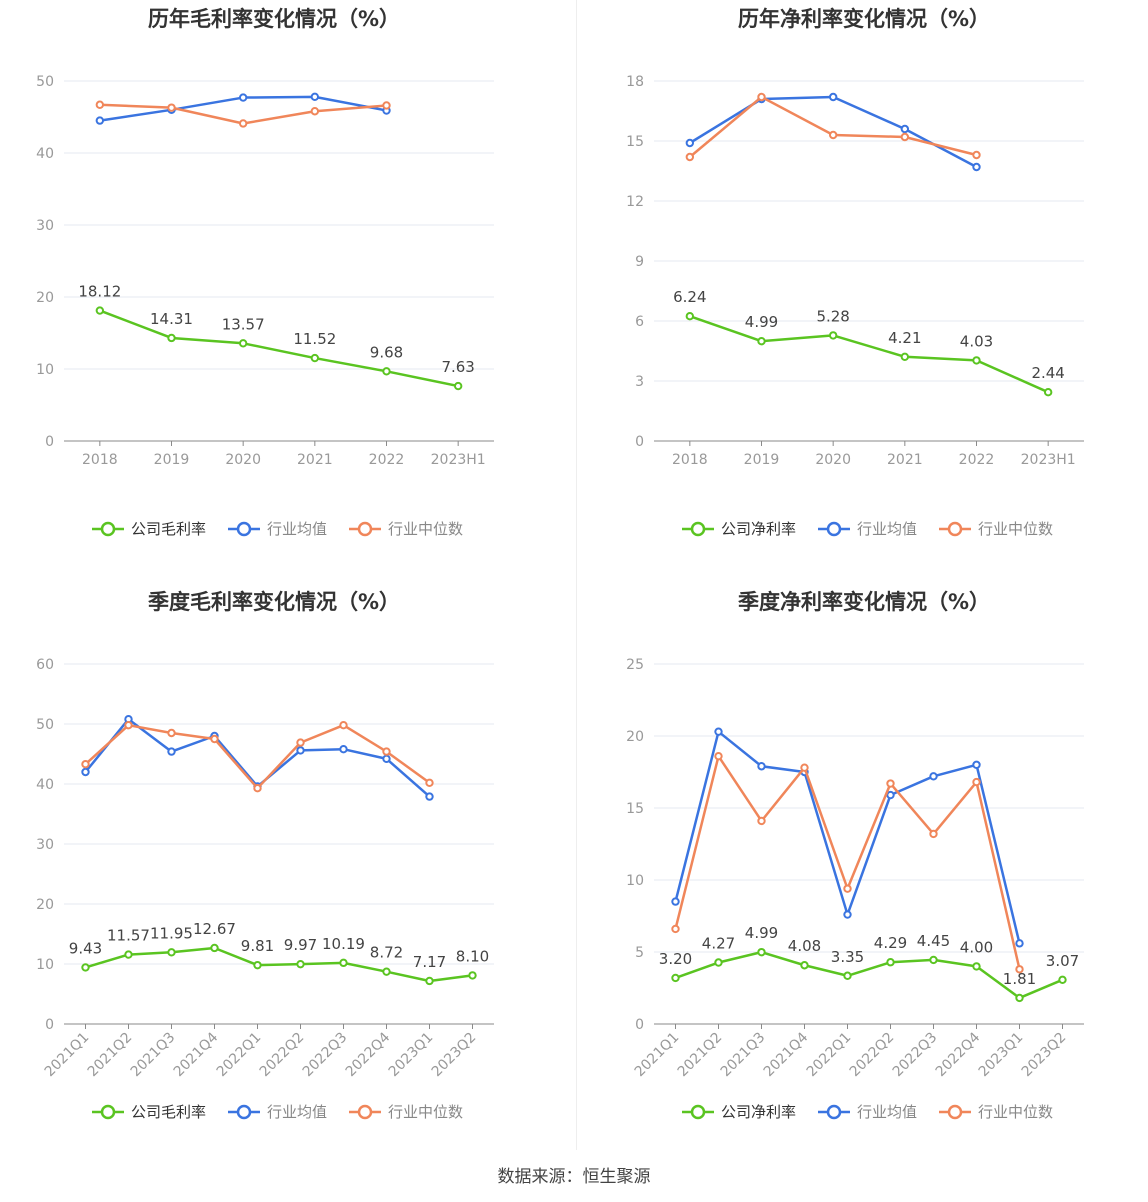 The width and height of the screenshot is (1148, 1202). What do you see at coordinates (314, 339) in the screenshot?
I see `data-label: 11.52` at bounding box center [314, 339].